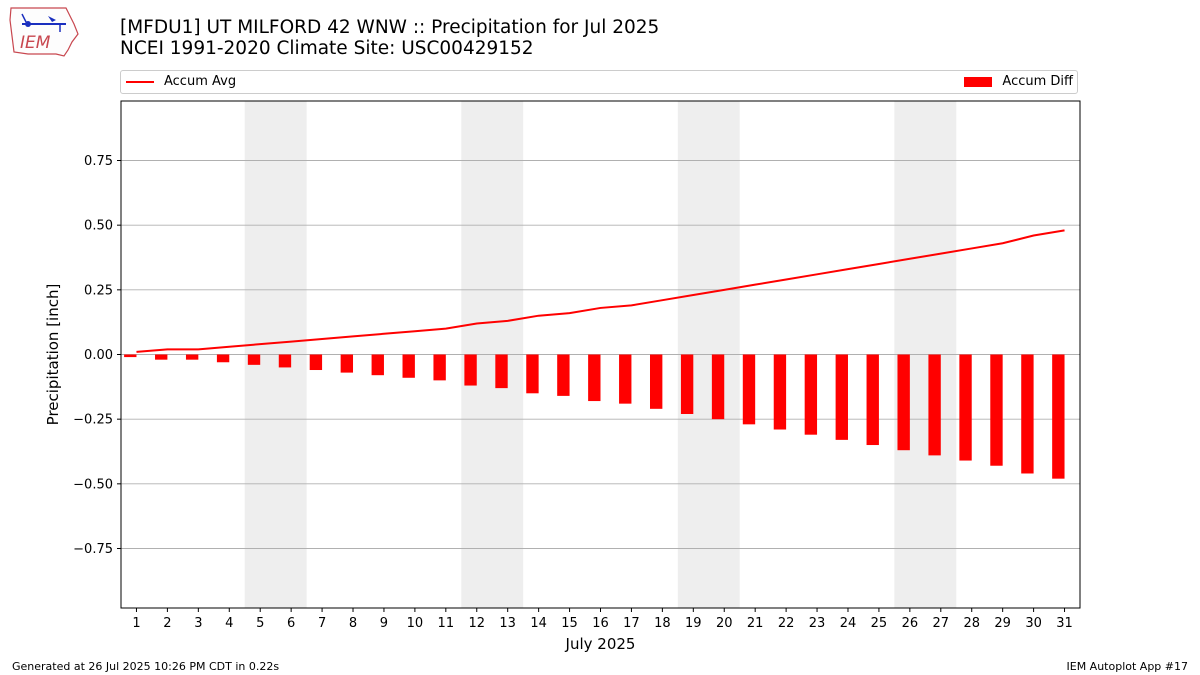 This screenshot has width=1200, height=675. What do you see at coordinates (817, 623) in the screenshot?
I see `x-tick-label: 23` at bounding box center [817, 623].